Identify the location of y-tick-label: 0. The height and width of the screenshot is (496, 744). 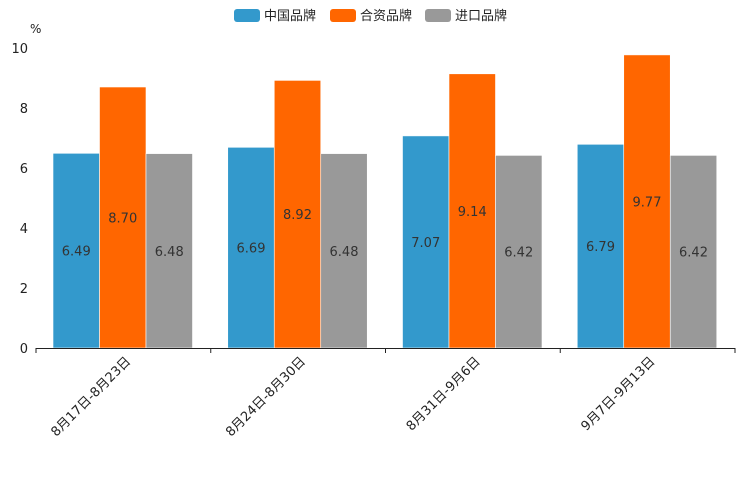
(24, 349).